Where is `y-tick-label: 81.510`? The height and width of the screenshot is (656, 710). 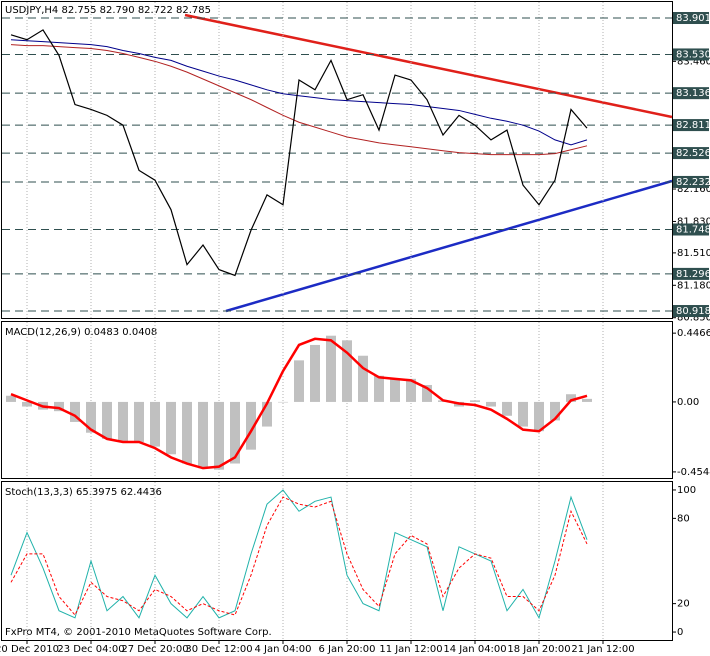 y-tick-label: 81.510 is located at coordinates (693, 253).